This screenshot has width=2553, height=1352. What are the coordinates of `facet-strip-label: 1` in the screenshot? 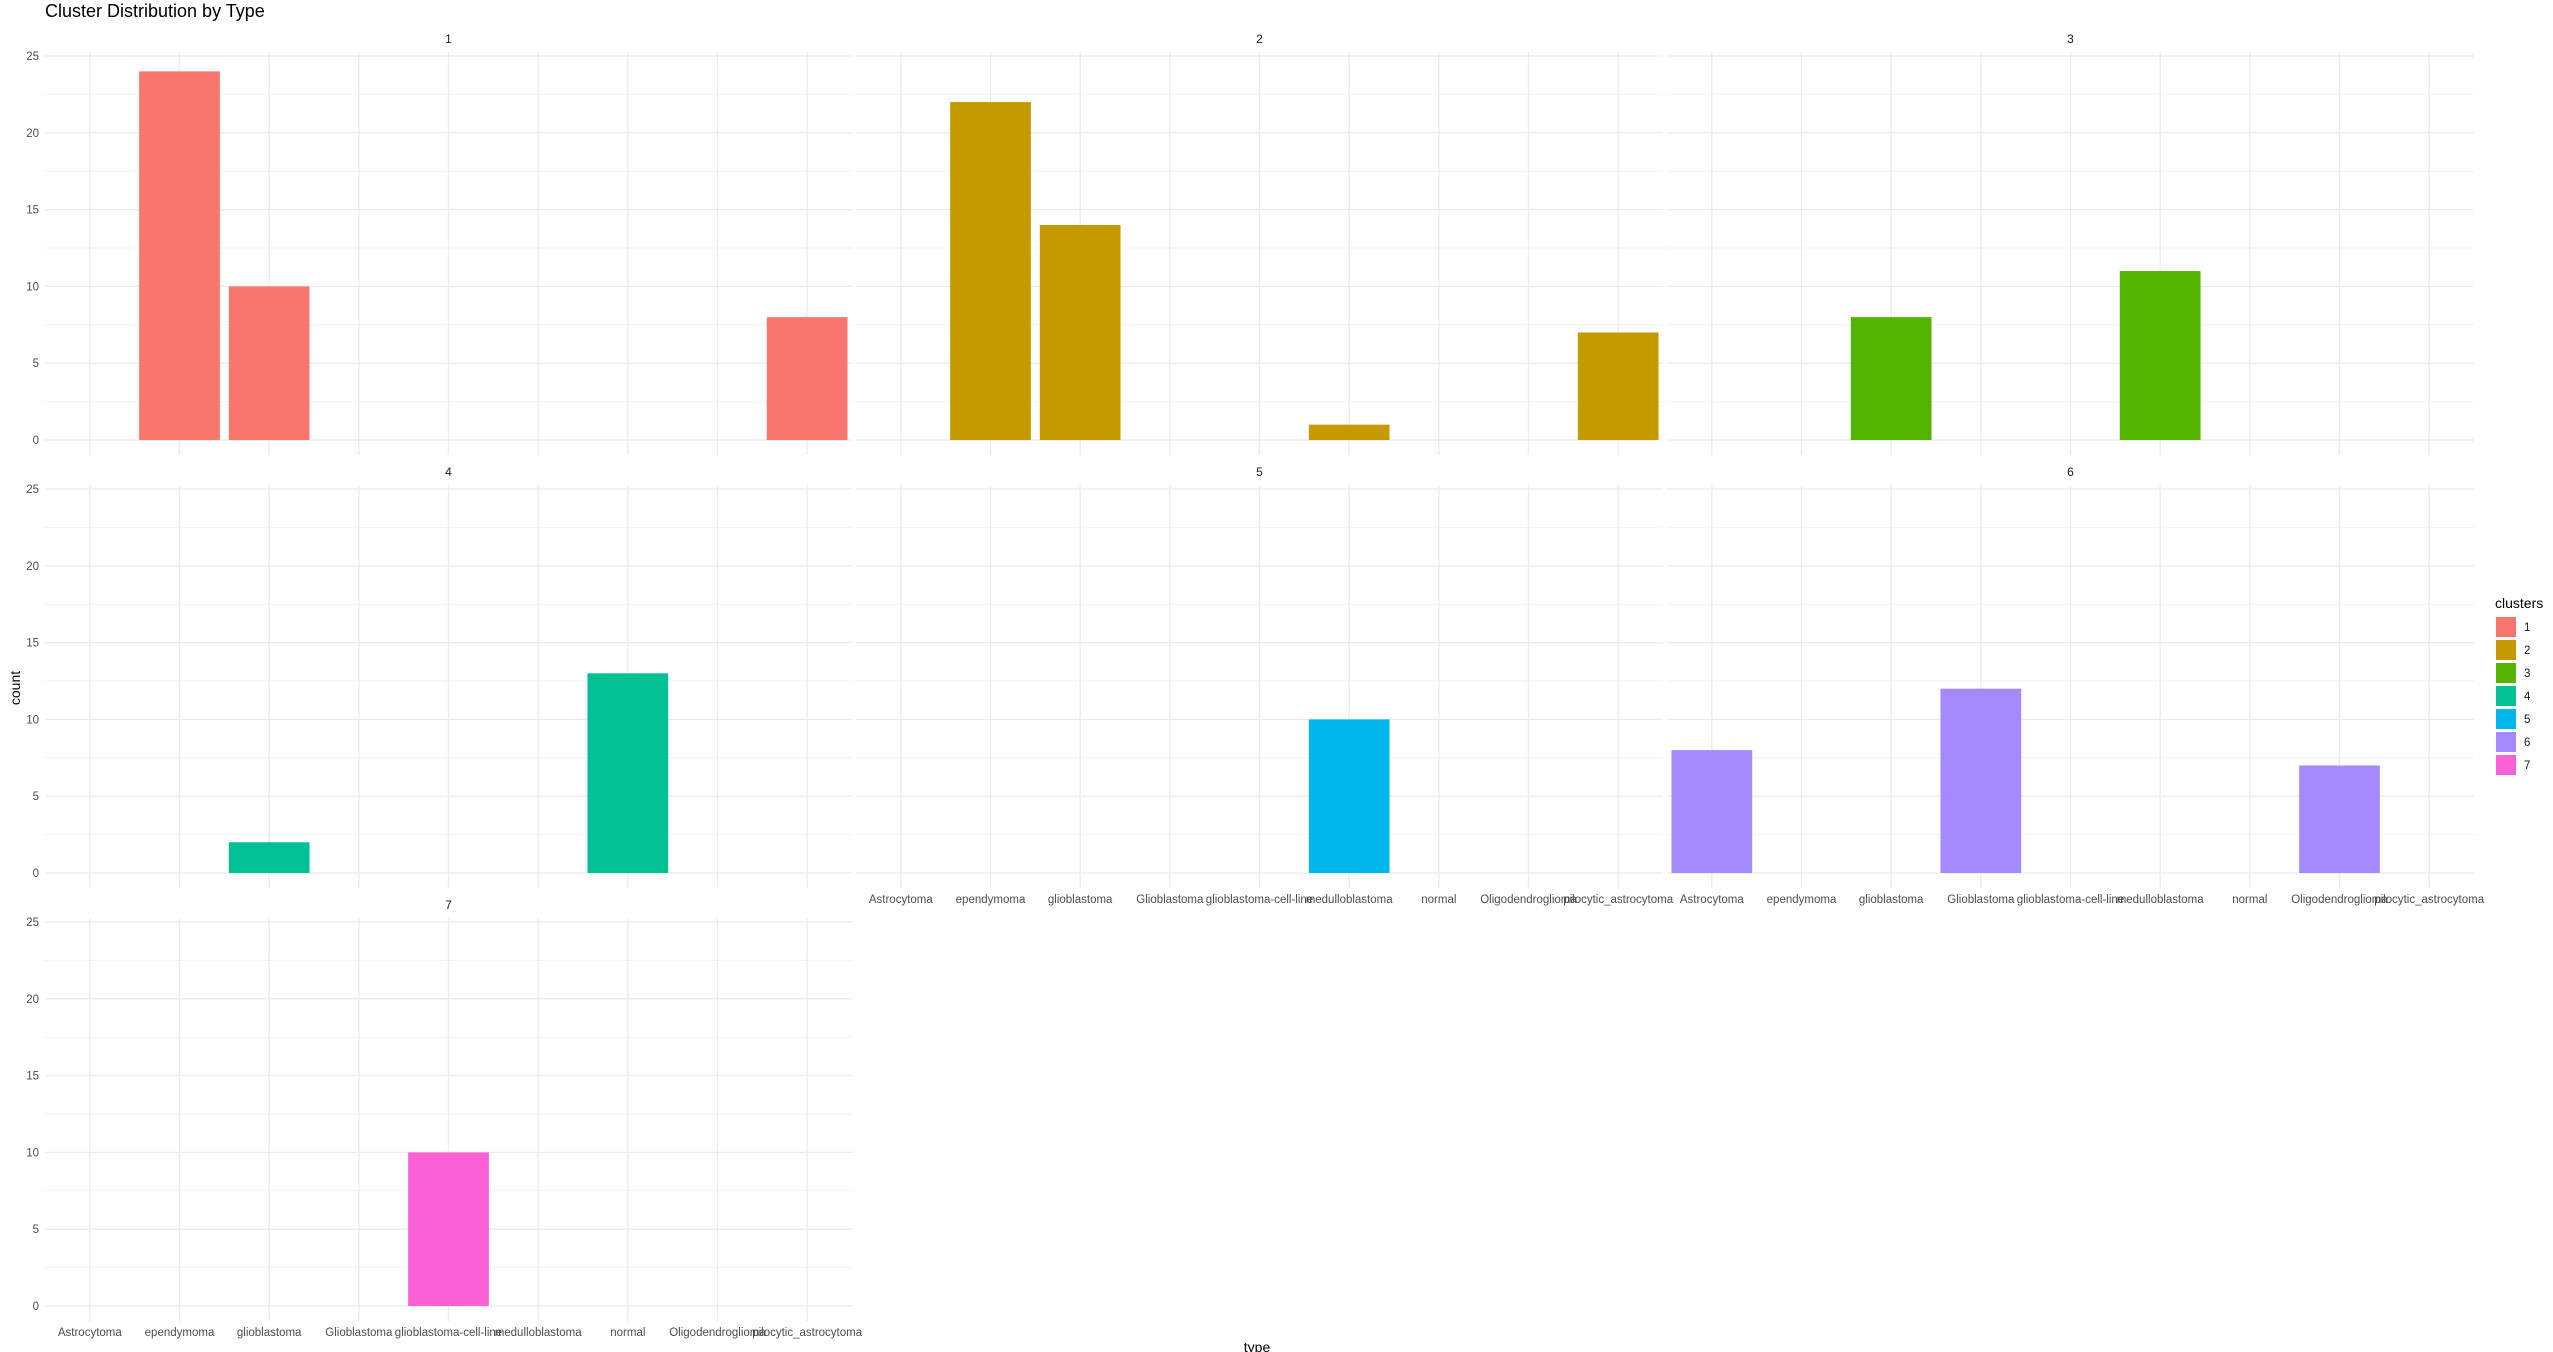 It's located at (448, 39).